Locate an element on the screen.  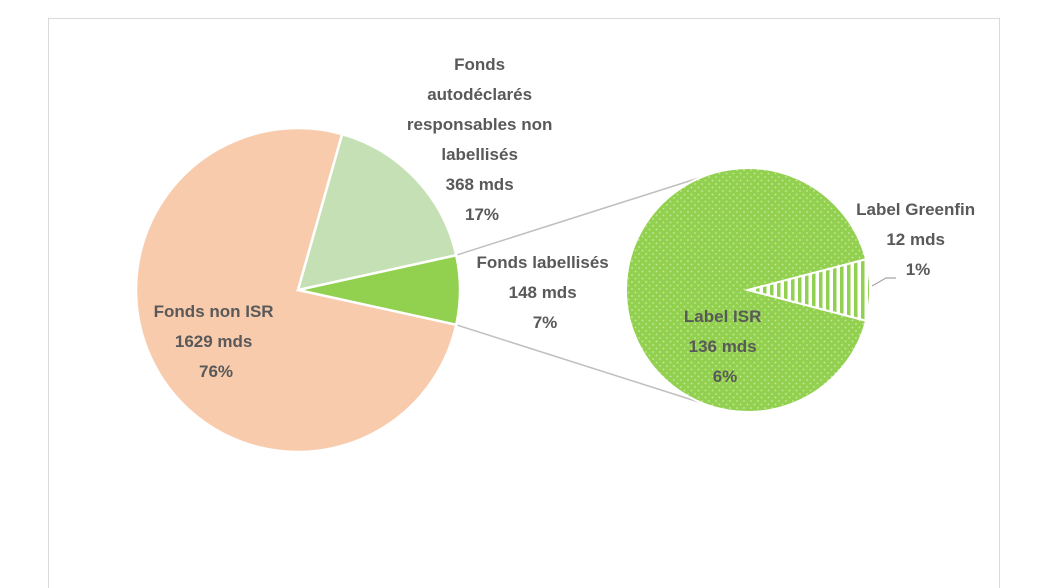
slice-greenfin is located at coordinates (807, 290).